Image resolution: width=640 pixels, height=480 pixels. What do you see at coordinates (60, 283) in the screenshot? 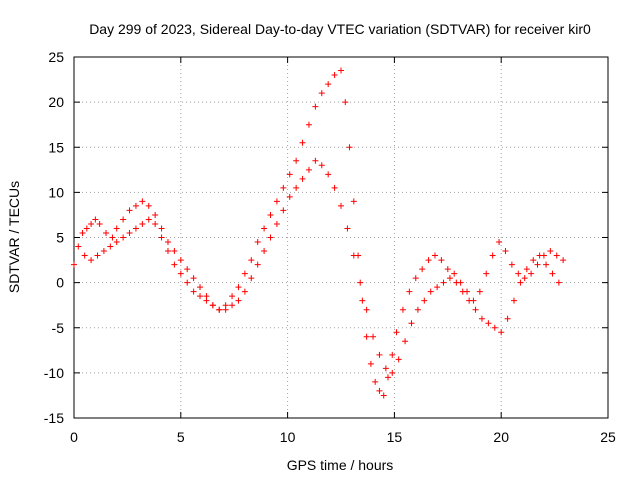
I see `y-tick-label: 0` at bounding box center [60, 283].